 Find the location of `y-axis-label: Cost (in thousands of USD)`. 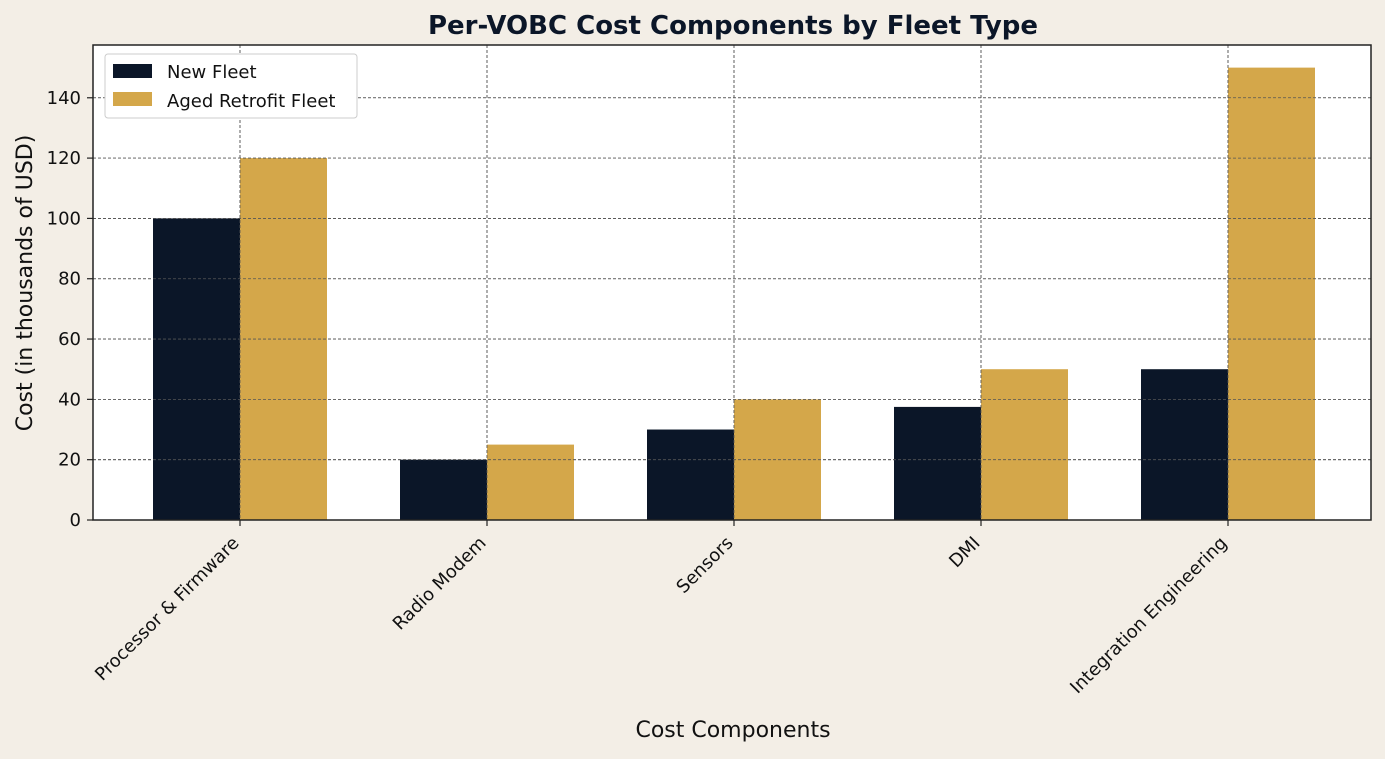

y-axis-label: Cost (in thousands of USD) is located at coordinates (25, 283).